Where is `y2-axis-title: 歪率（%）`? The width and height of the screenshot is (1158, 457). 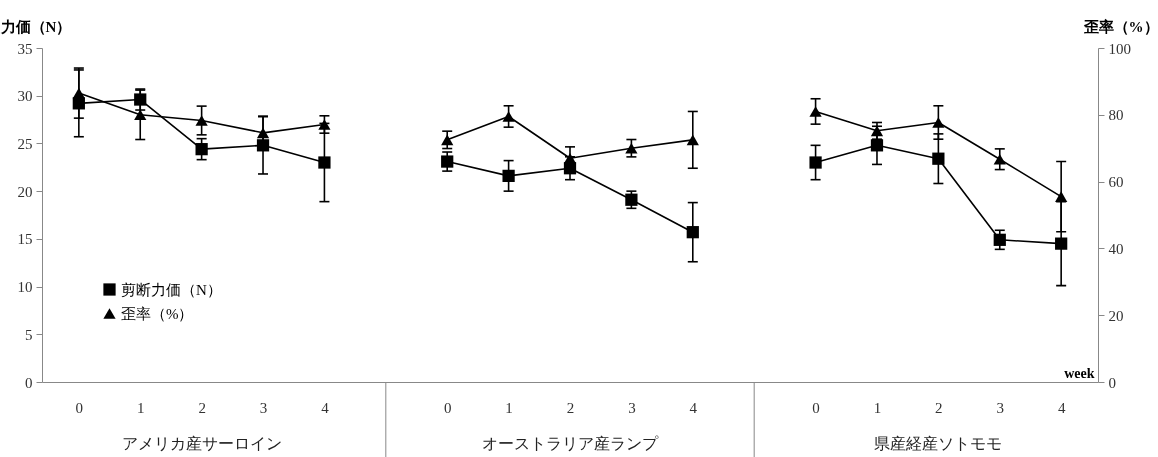
y2-axis-title: 歪率（%） is located at coordinates (1120, 26).